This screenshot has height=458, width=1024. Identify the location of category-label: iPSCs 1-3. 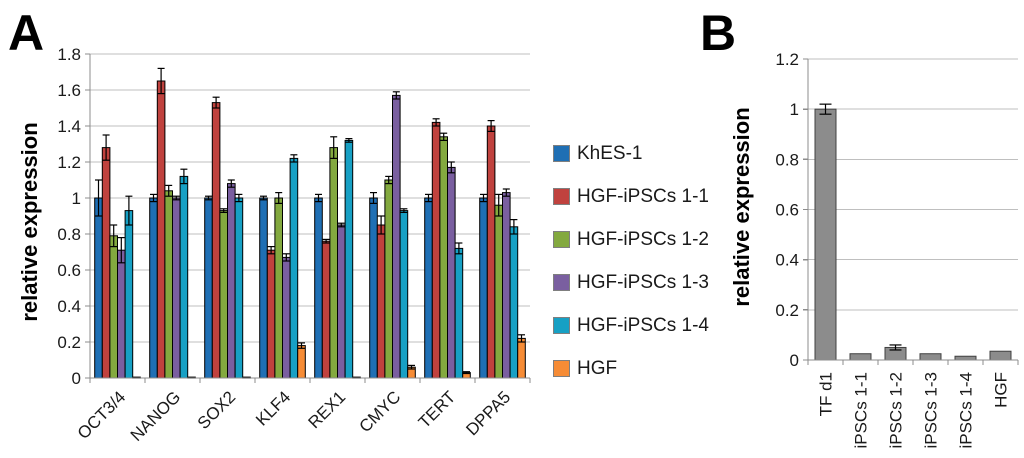
(931, 410).